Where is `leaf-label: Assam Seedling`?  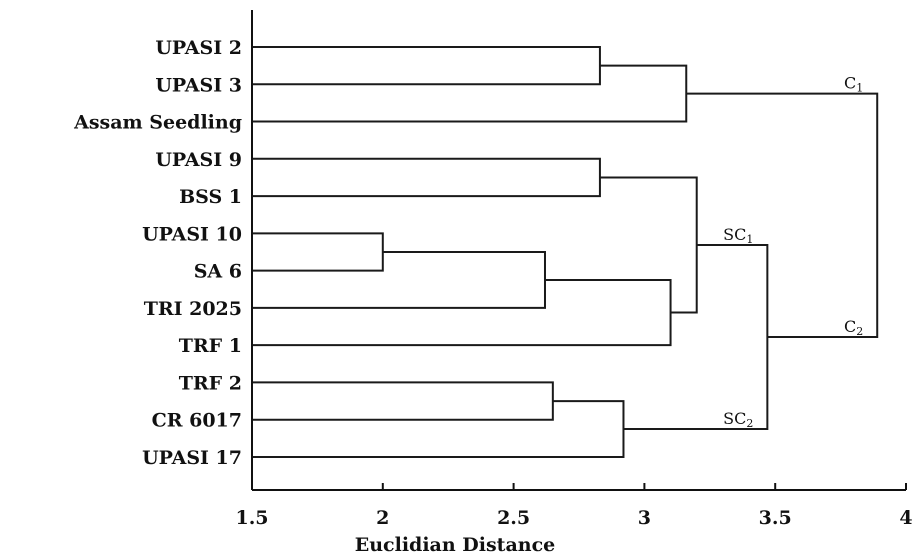
leaf-label: Assam Seedling is located at coordinates (157, 123).